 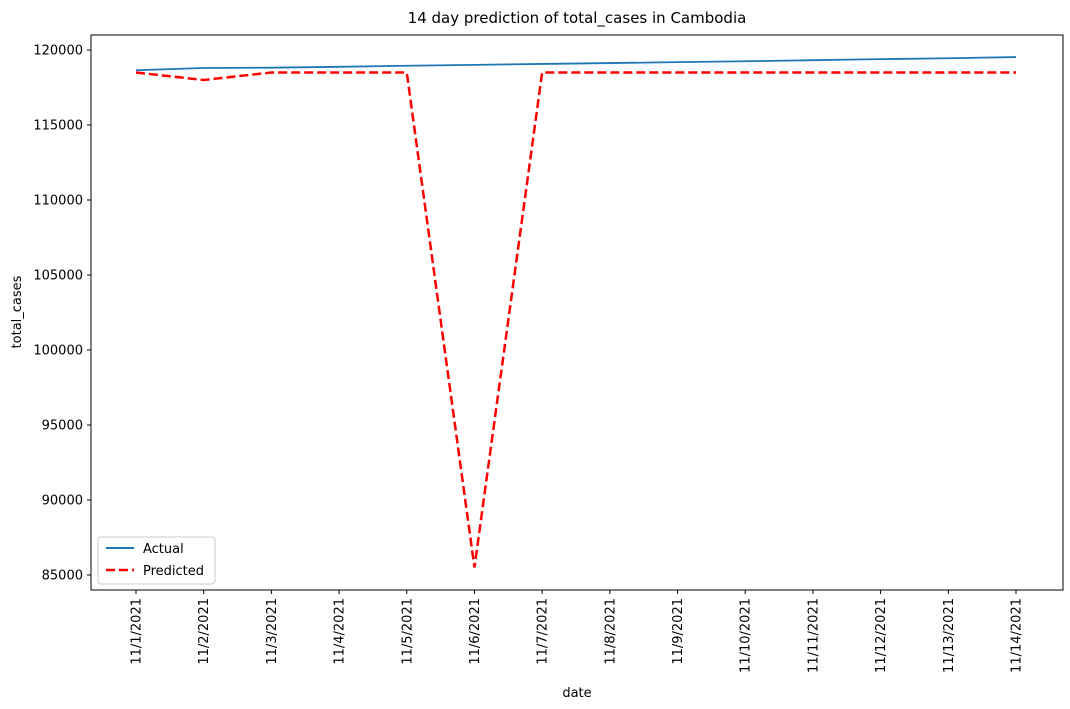 What do you see at coordinates (163, 549) in the screenshot?
I see `legend-label-actual: Actual` at bounding box center [163, 549].